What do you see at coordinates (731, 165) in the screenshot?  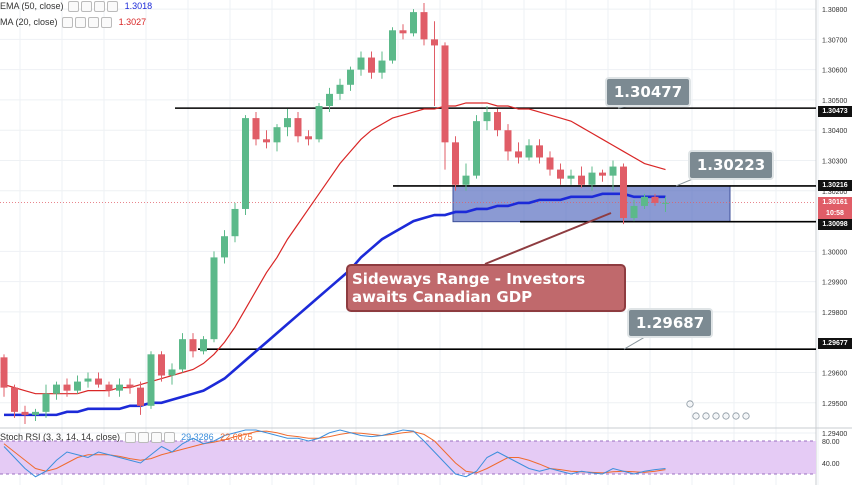 I see `range-top-callout: 1.30223` at bounding box center [731, 165].